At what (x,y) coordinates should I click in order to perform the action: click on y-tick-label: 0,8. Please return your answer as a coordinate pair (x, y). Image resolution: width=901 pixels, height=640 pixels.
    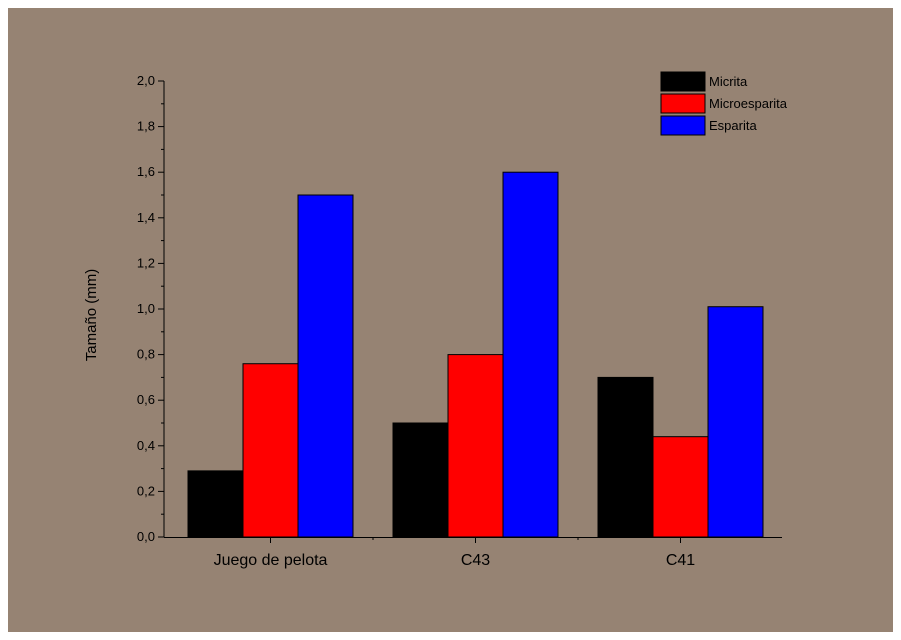
    Looking at the image, I should click on (146, 354).